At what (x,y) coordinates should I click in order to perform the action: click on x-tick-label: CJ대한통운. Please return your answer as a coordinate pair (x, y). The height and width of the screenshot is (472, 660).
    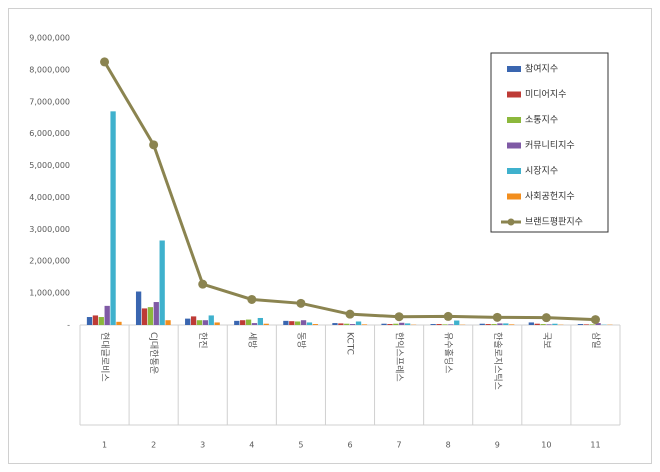
    Looking at the image, I should click on (153, 353).